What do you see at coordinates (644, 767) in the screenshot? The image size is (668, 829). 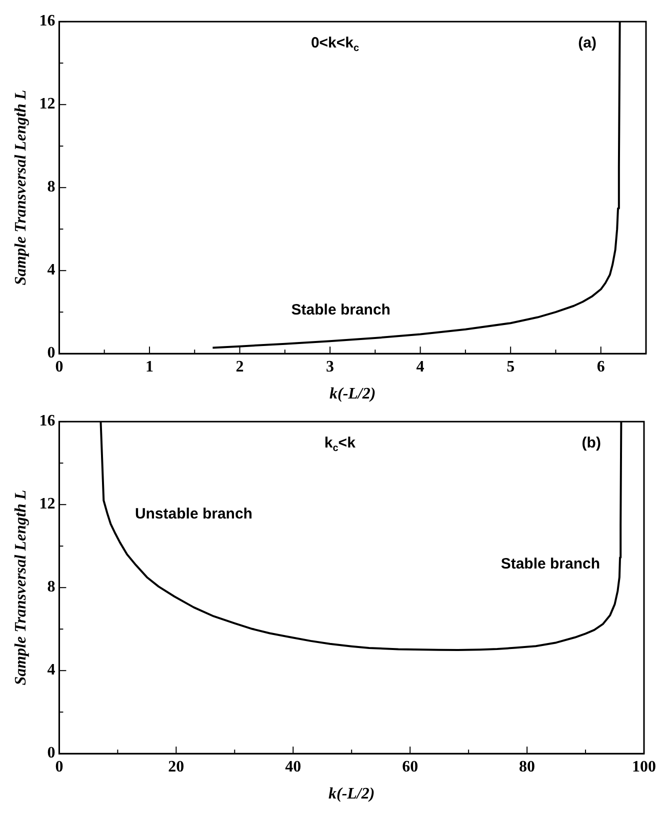 I see `x-tick-label: 100` at bounding box center [644, 767].